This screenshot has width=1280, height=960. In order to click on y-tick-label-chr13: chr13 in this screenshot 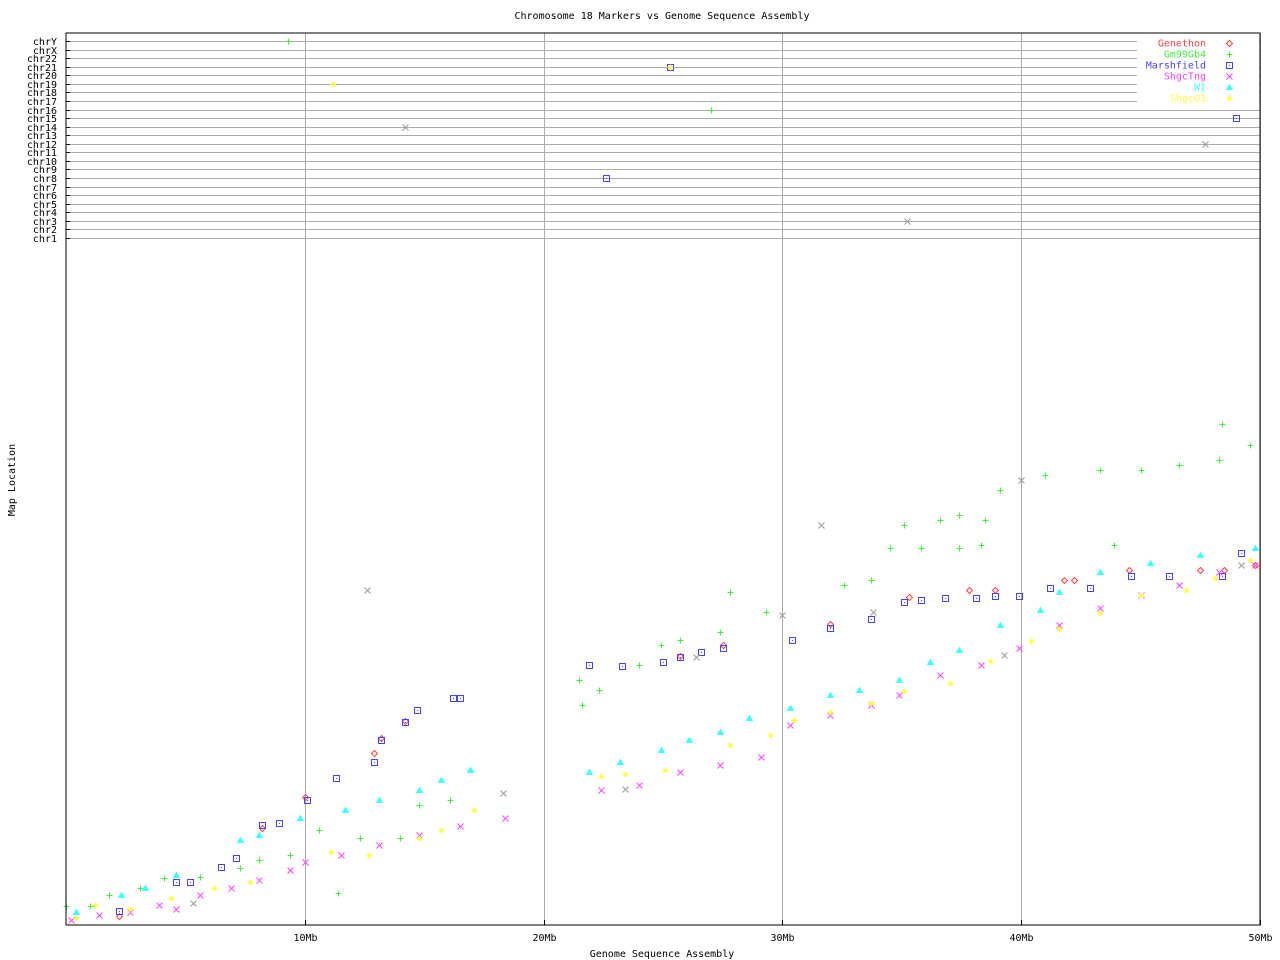, I will do `click(42, 136)`.